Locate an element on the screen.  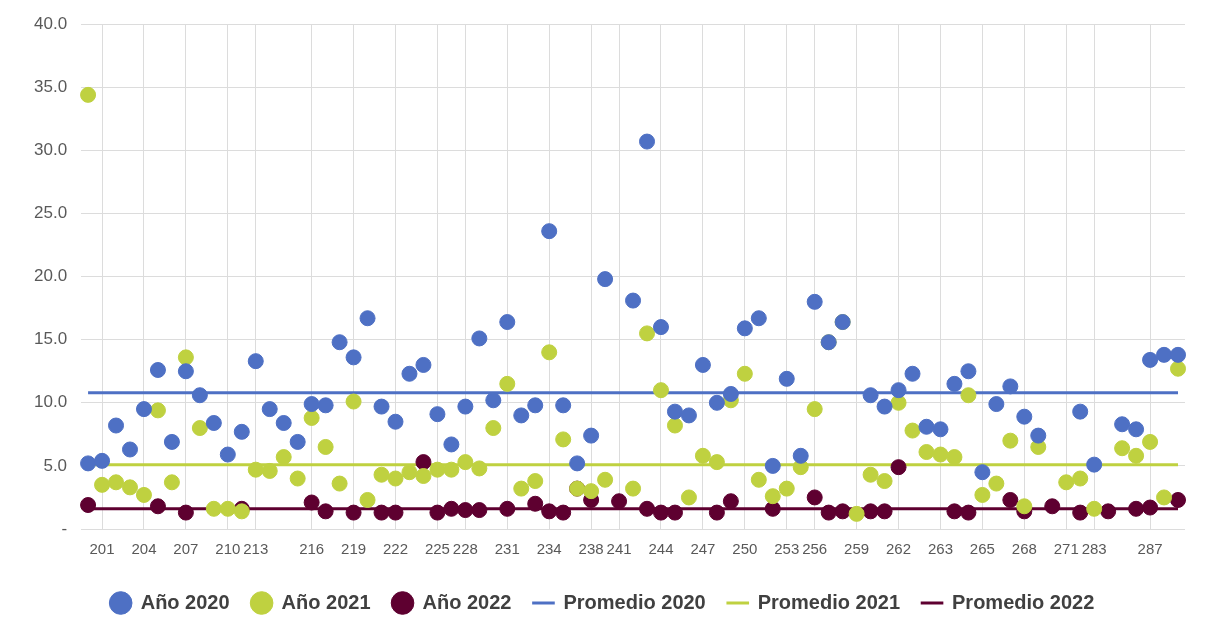
x-tick-label: 210 is located at coordinates (228, 549).